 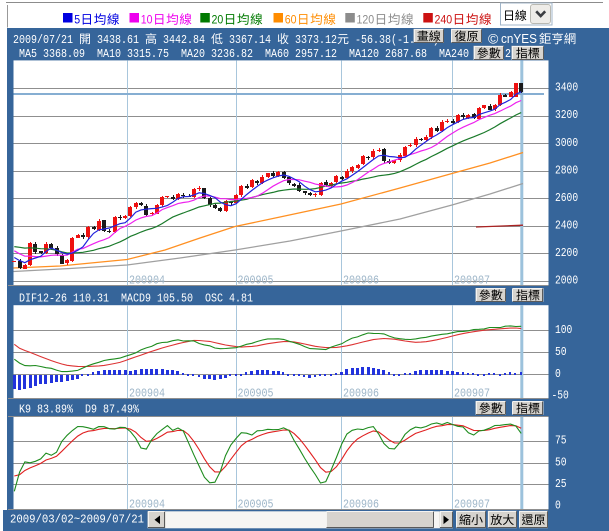 I want to click on svg-text: 2957.12, so click(x=316, y=54).